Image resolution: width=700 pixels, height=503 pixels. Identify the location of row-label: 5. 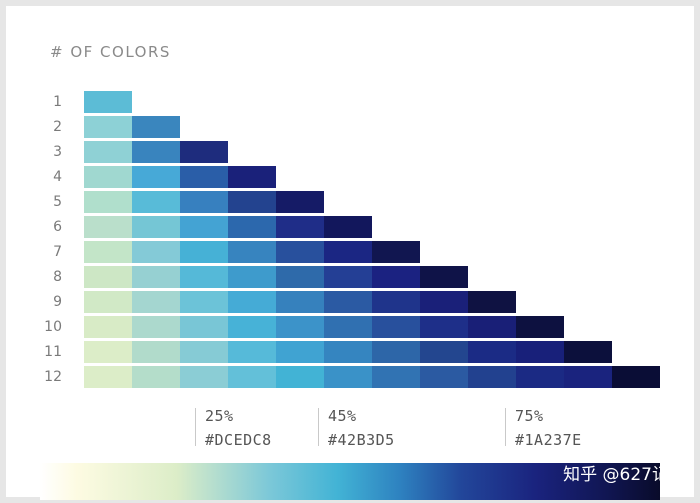
(57, 202).